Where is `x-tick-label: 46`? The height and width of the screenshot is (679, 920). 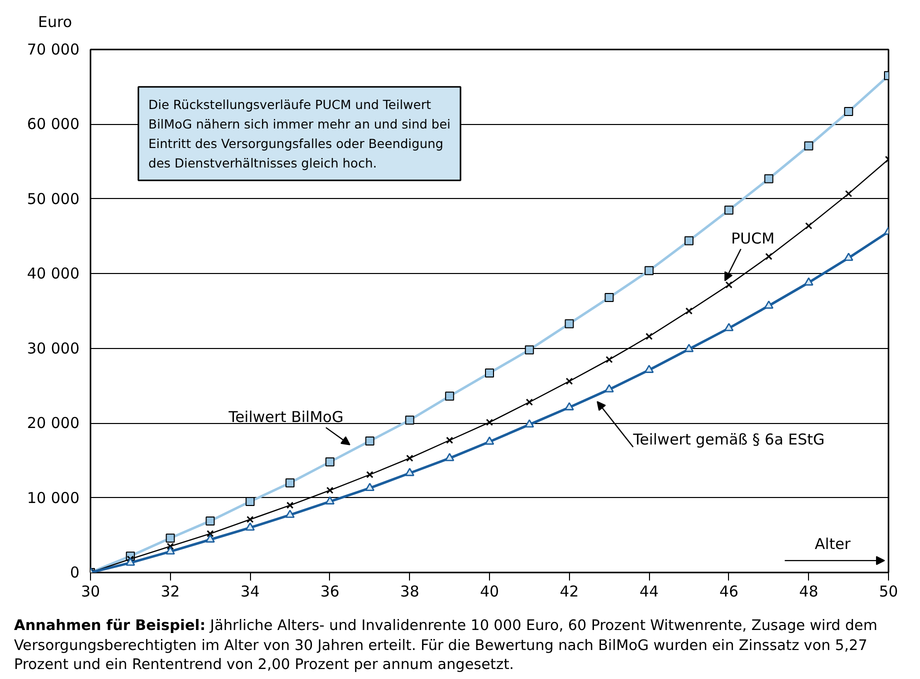 x-tick-label: 46 is located at coordinates (728, 591).